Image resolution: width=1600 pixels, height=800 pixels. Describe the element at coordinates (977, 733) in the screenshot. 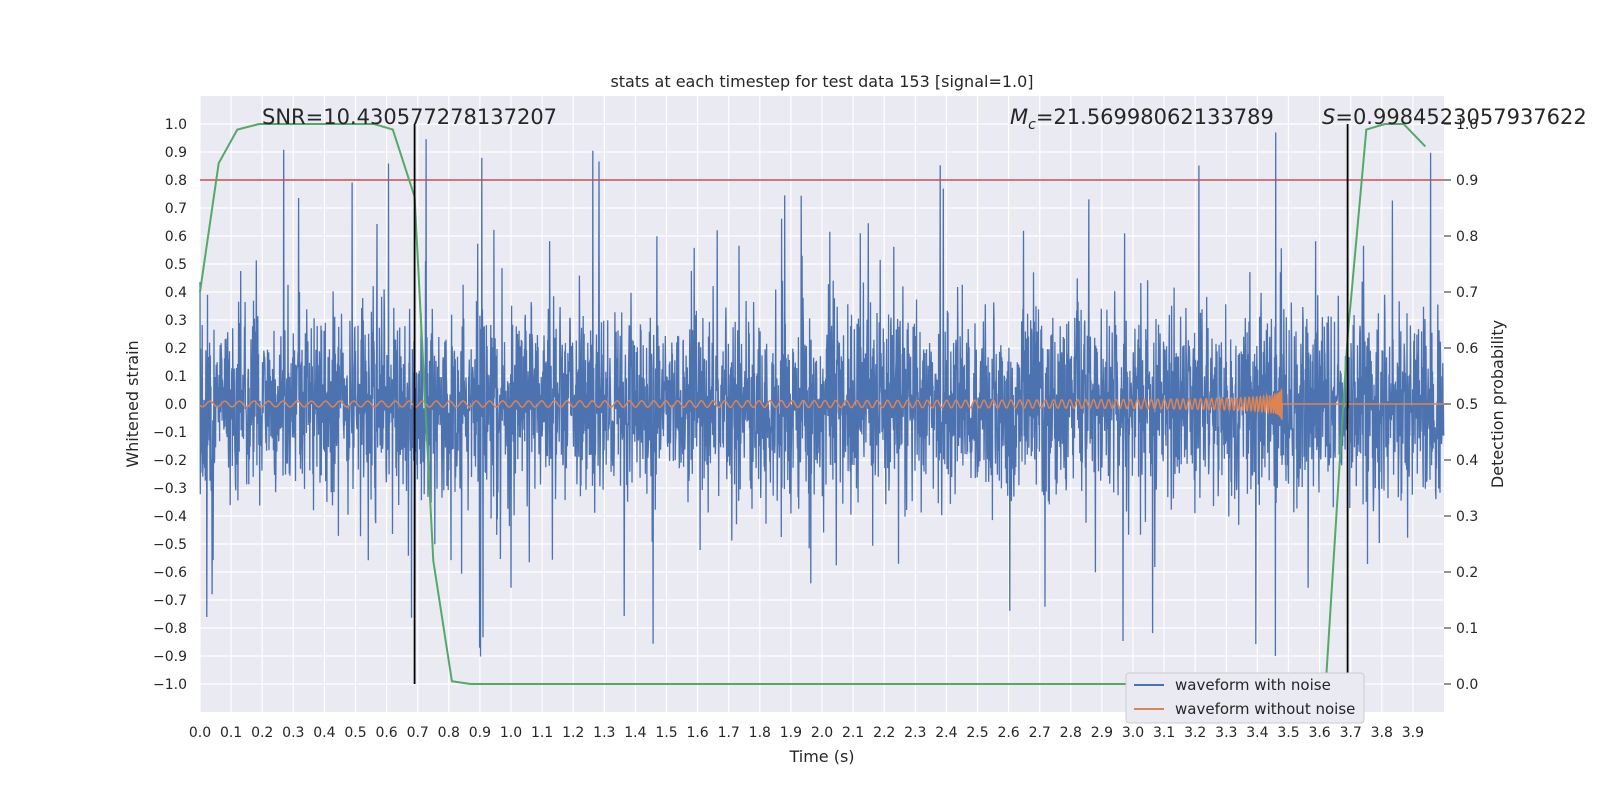

I see `x-tick-label: 2.5` at that location.